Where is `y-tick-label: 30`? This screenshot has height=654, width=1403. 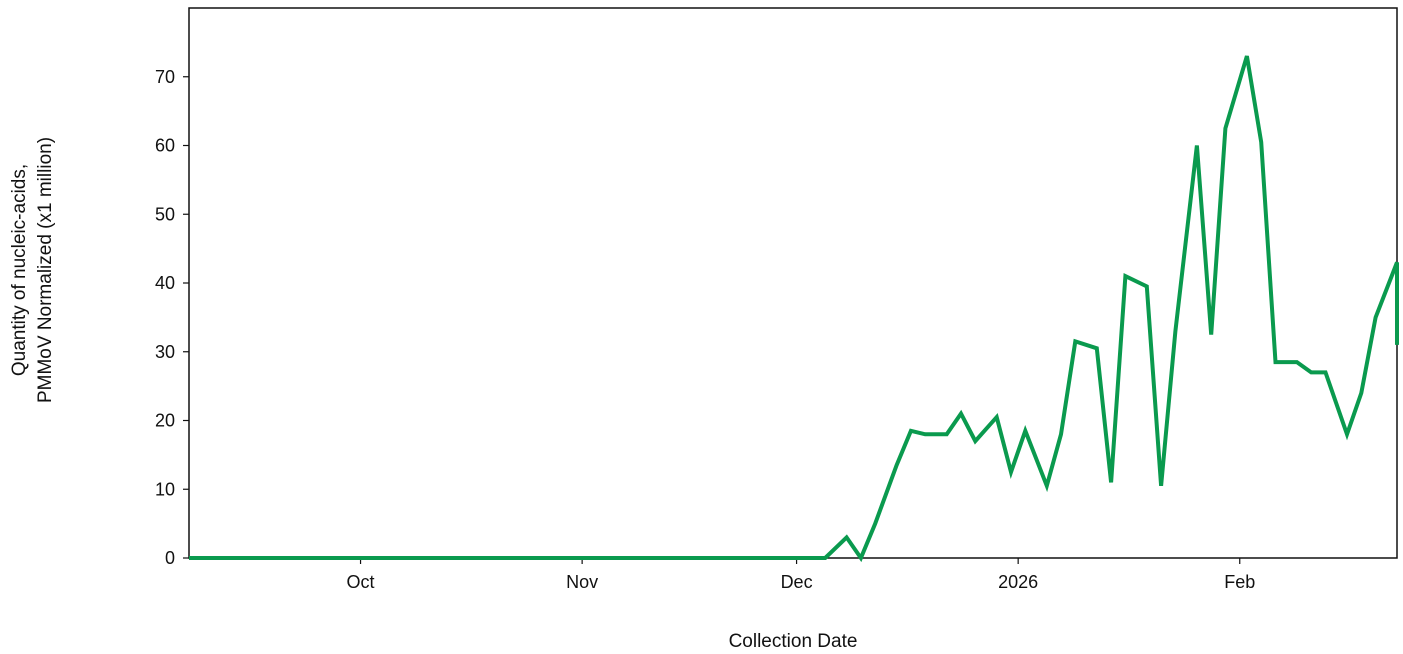
y-tick-label: 30 is located at coordinates (165, 352).